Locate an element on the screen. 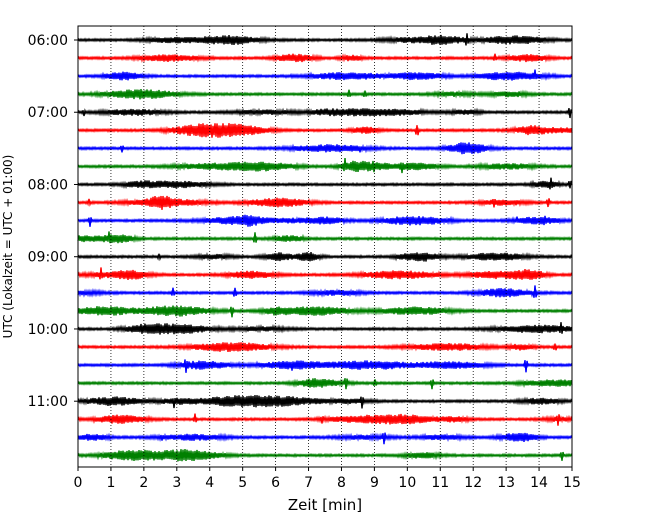  y-tick-label: 08:00 is located at coordinates (48, 185).